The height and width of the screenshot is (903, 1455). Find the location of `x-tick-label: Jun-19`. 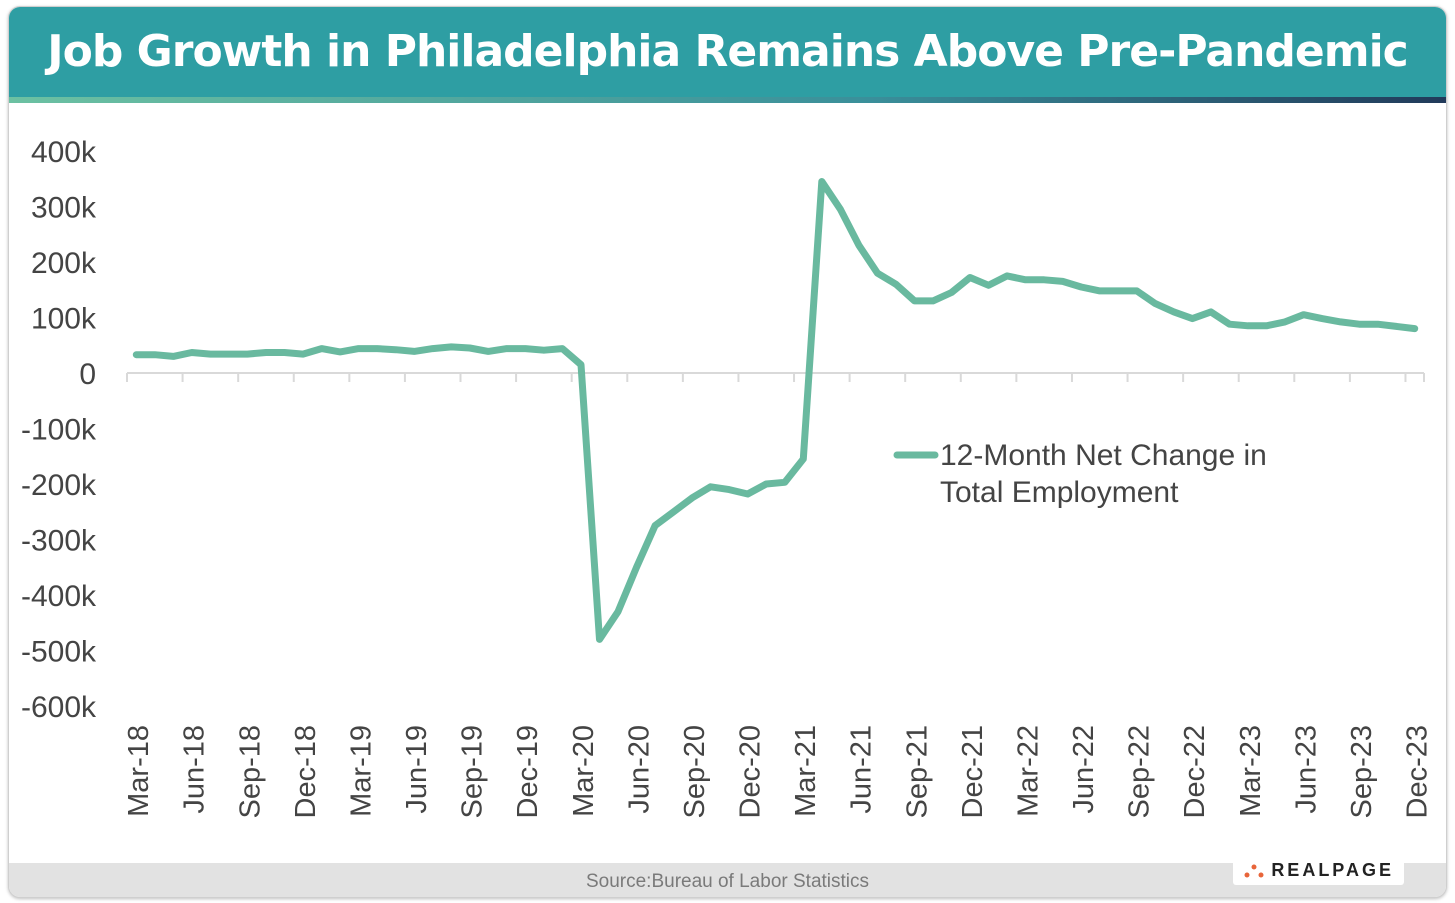

x-tick-label: Jun-19 is located at coordinates (417, 769).